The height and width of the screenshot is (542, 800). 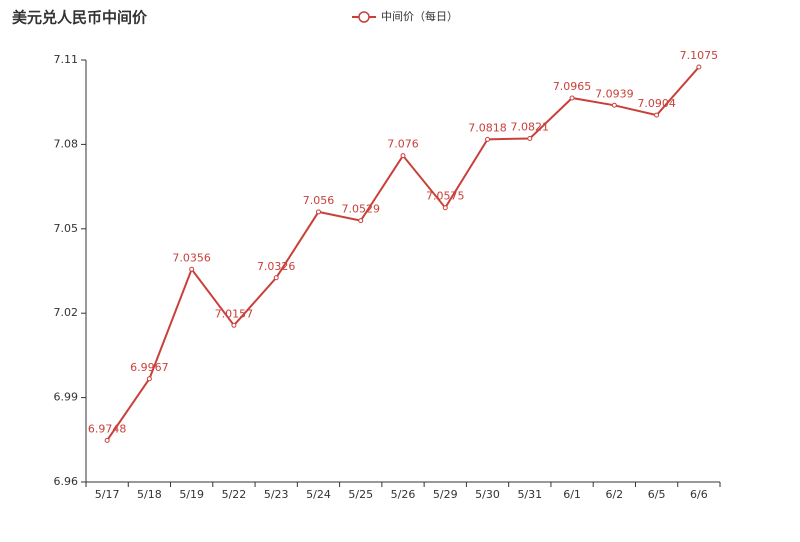 I want to click on data-label: 7.0575, so click(x=445, y=196).